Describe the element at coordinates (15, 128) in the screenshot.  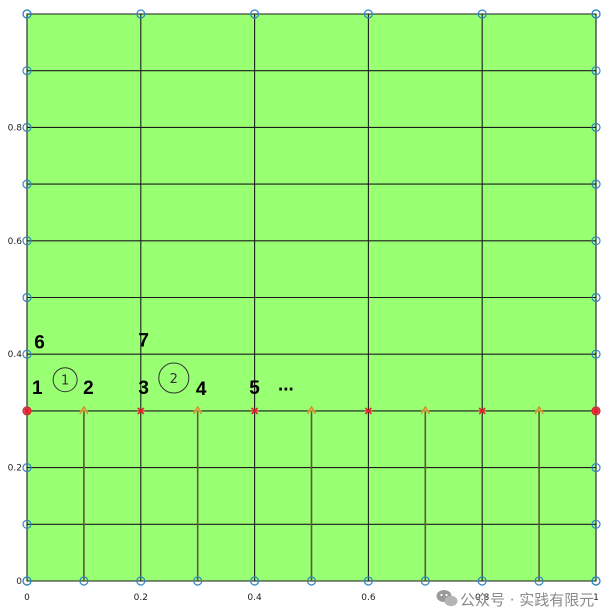
I see `y-tick-label: 0.8` at that location.